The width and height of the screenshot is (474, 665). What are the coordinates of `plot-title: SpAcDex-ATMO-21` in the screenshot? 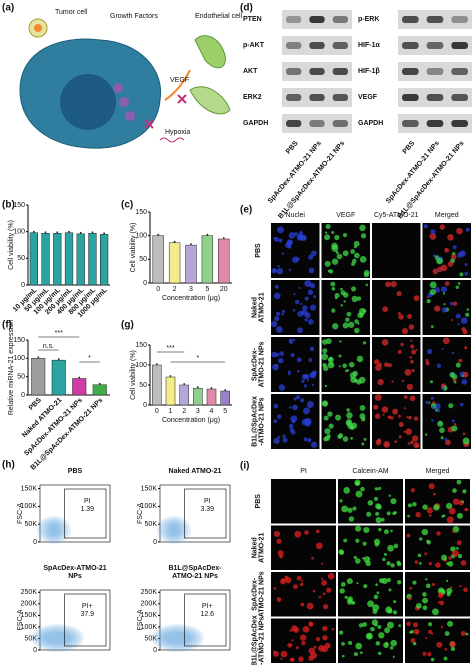 It's located at (74, 568).